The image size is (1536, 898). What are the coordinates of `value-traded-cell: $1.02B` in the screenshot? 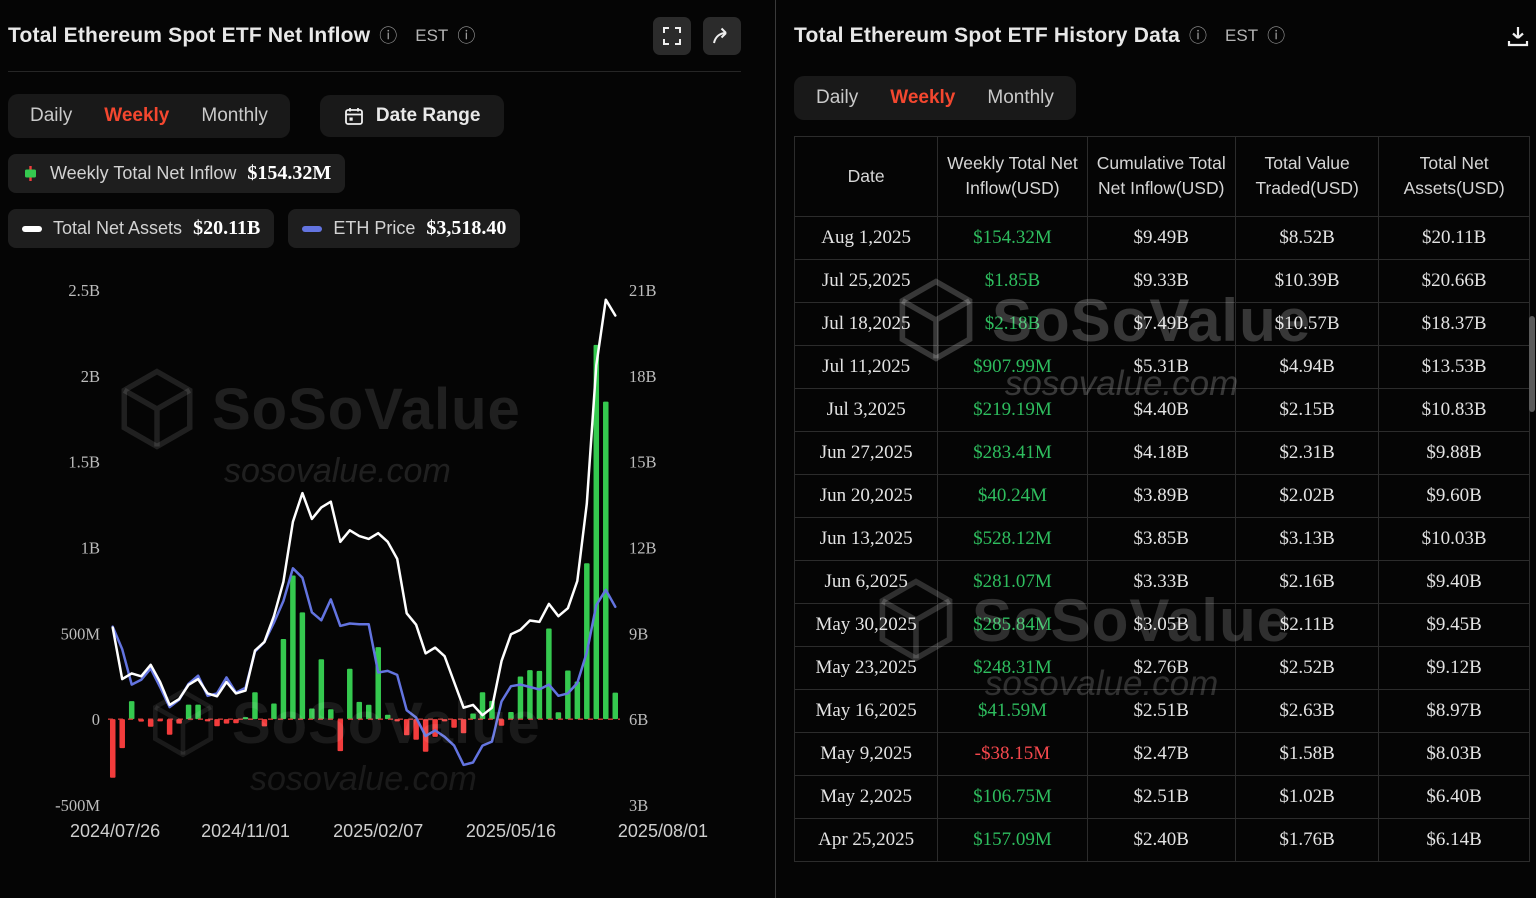 It's located at (1307, 796).